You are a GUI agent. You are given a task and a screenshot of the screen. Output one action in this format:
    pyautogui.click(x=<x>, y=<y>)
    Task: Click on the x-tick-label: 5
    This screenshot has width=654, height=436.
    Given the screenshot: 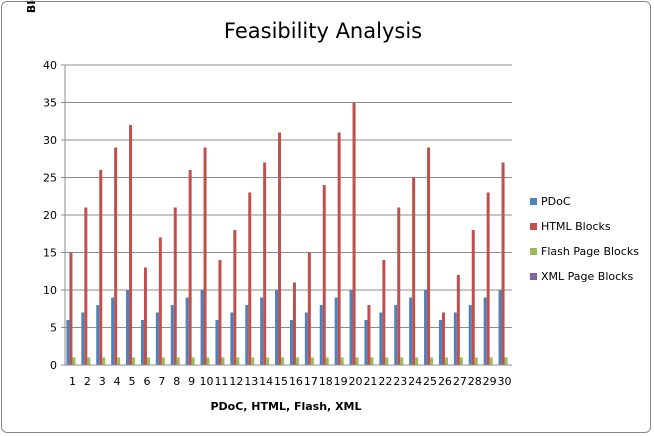 What is the action you would take?
    pyautogui.click(x=132, y=381)
    